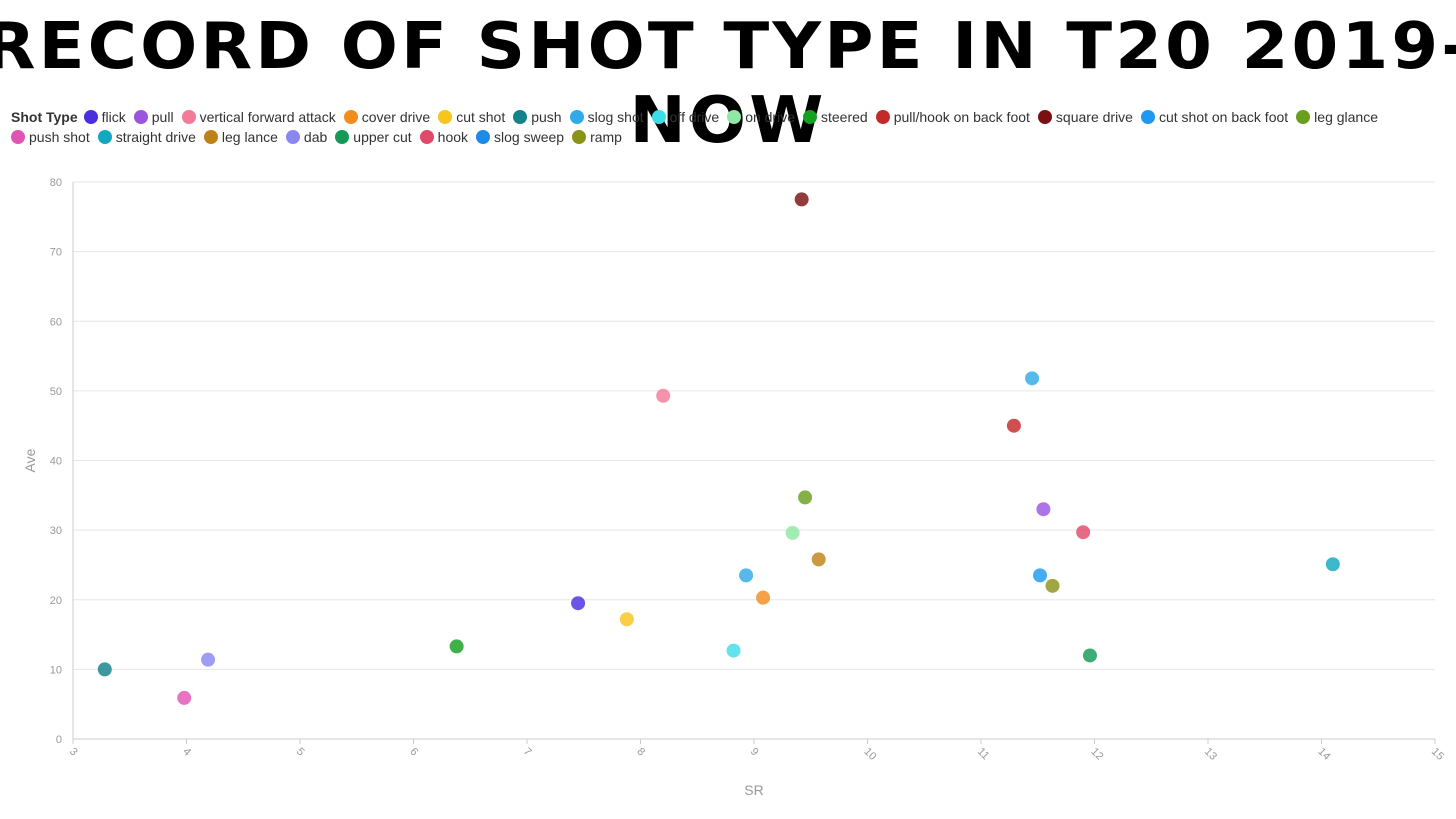  I want to click on legend-title: Shot Type, so click(44, 117).